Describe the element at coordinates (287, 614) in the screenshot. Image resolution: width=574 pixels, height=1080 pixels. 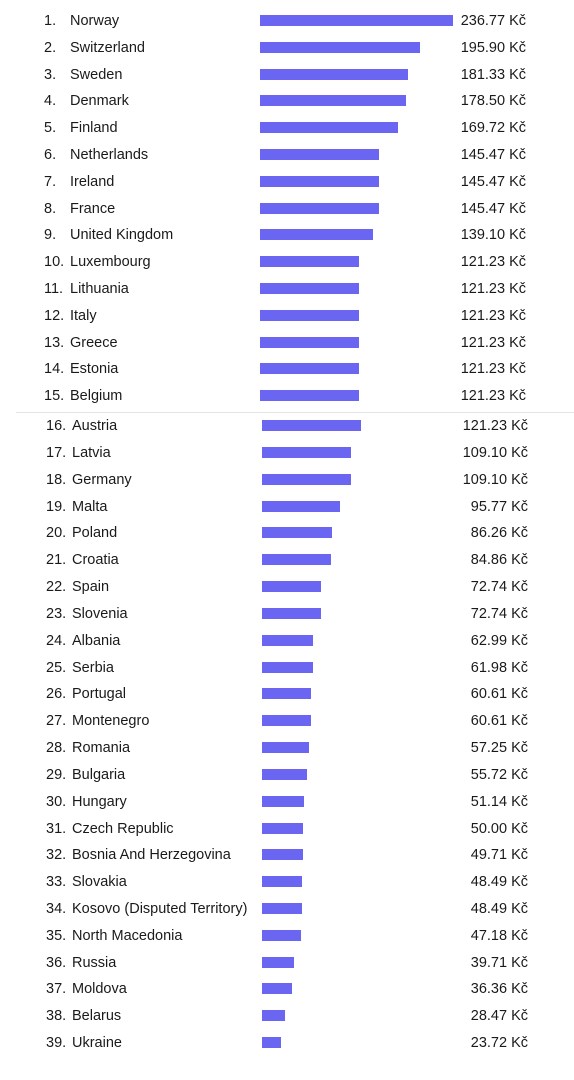
I see `chart-row: 23. Slovenia 72.74 Kč` at that location.